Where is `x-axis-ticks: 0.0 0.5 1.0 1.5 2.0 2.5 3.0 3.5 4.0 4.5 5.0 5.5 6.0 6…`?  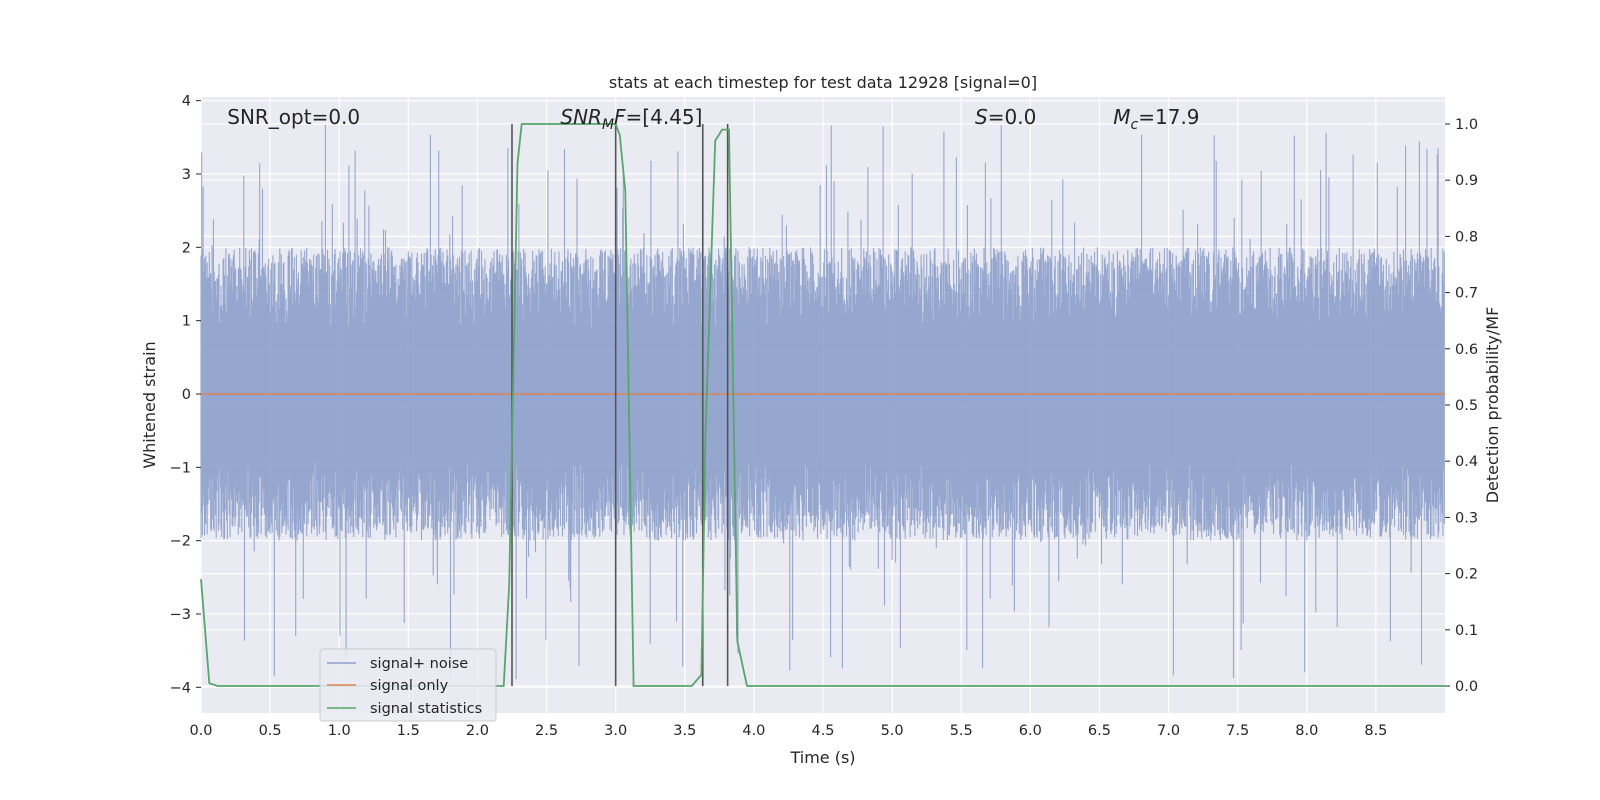
x-axis-ticks: 0.0 0.5 1.0 1.5 2.0 2.5 3.0 3.5 4.0 4.5 5.0 5.5 6.0 6… is located at coordinates (788, 731).